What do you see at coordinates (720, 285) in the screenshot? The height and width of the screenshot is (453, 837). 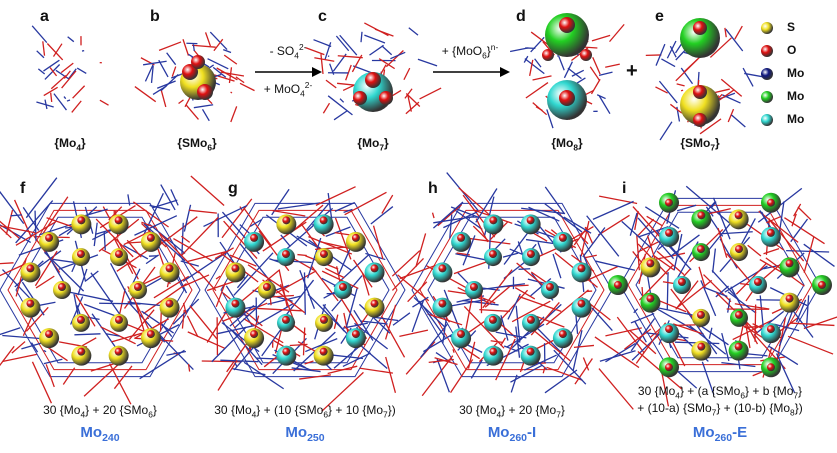 I see `frame` at bounding box center [720, 285].